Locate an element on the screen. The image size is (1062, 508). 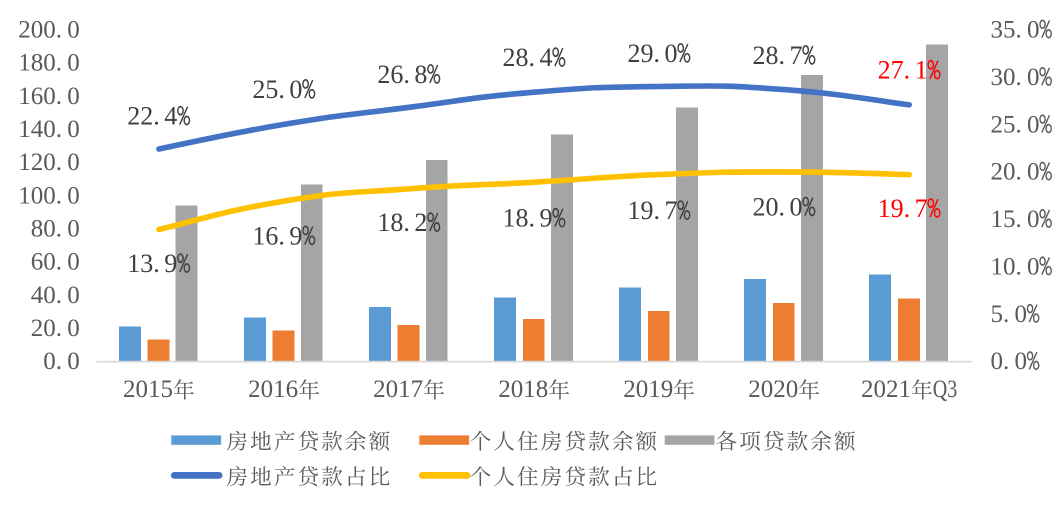
svg-text: 8 is located at coordinates (420, 74).